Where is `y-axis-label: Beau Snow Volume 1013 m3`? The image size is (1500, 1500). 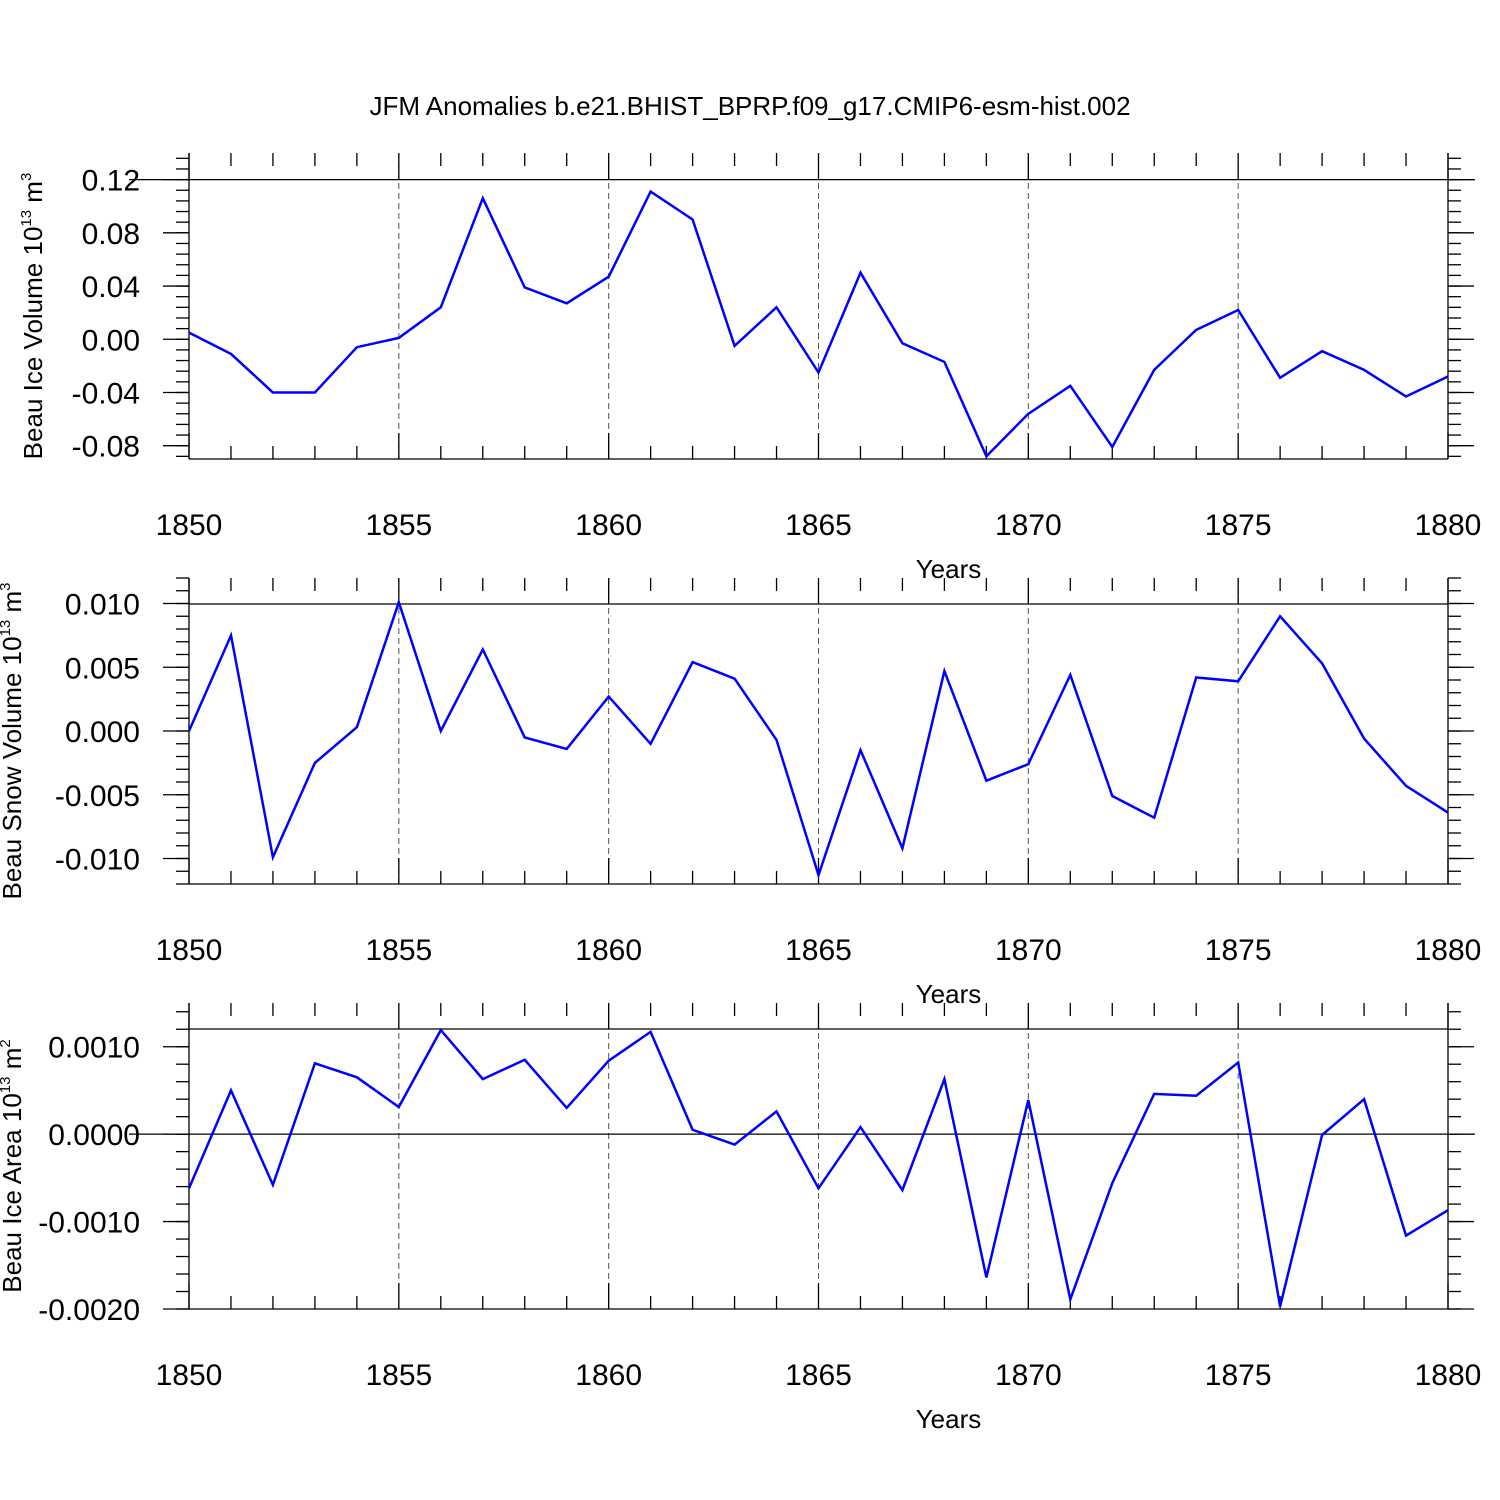 y-axis-label: Beau Snow Volume 1013 m3 is located at coordinates (13, 741).